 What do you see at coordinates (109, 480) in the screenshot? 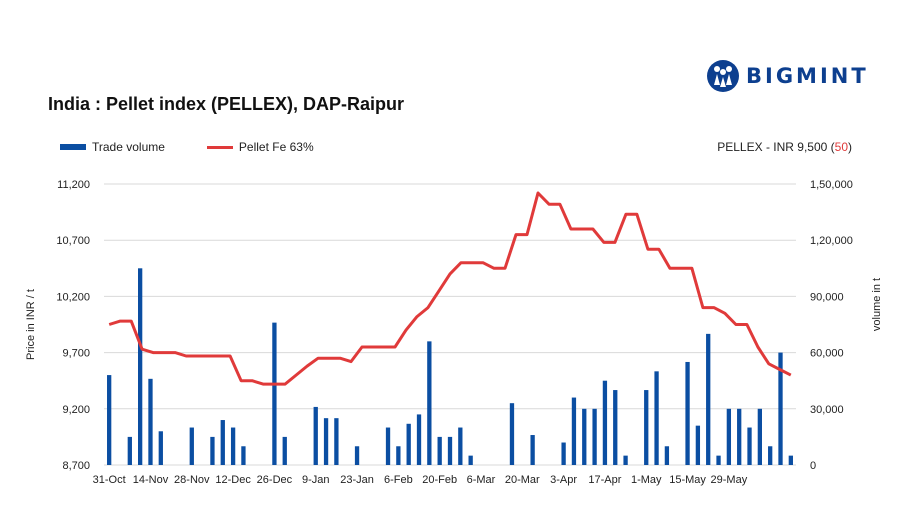
I see `x-tick-label: 31-Oct` at bounding box center [109, 480].